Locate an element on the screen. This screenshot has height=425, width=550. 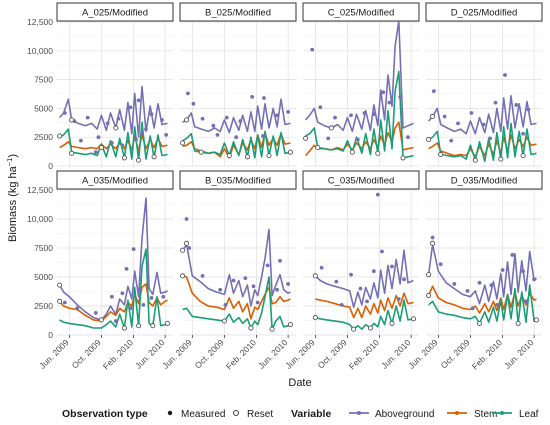
y-tick-label: 5000 is located at coordinates (43, 108).